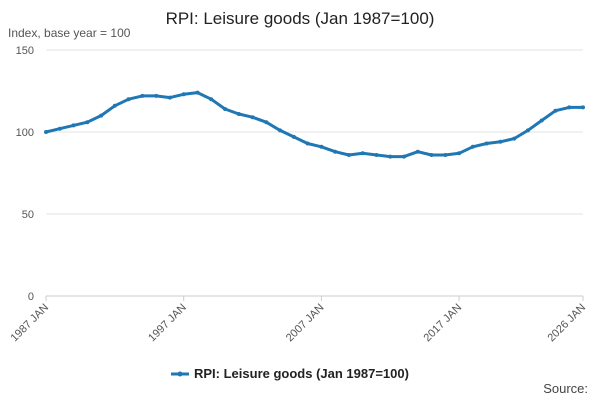  Describe the element at coordinates (566, 323) in the screenshot. I see `x-tick-label: 2026 JAN` at that location.